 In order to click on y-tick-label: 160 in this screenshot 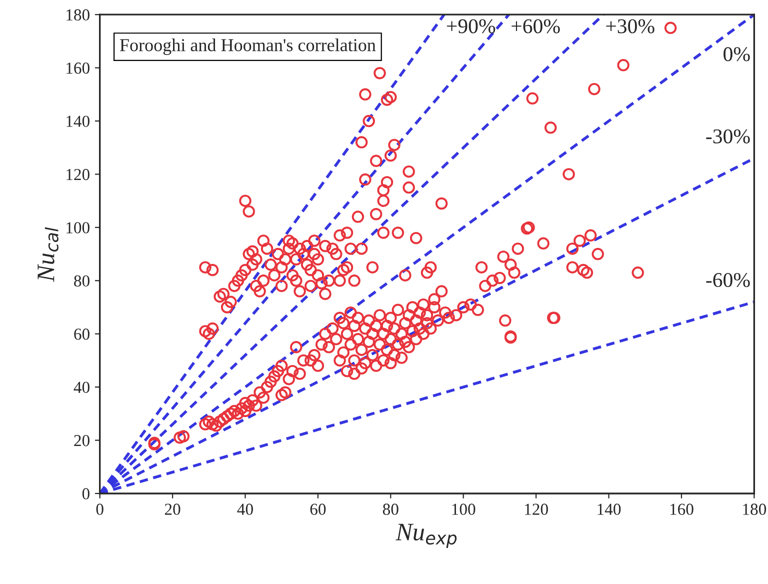, I will do `click(78, 68)`.